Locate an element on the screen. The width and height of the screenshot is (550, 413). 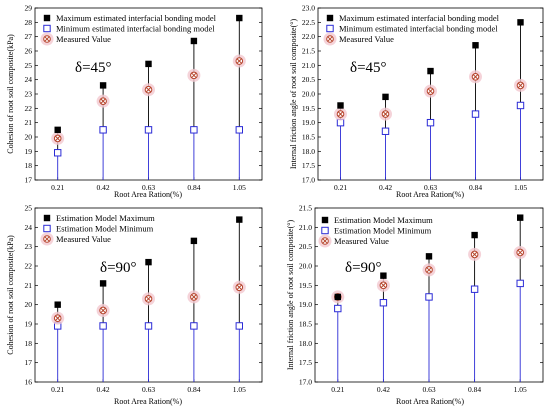
x-tick-label: 1.05 is located at coordinates (520, 389).